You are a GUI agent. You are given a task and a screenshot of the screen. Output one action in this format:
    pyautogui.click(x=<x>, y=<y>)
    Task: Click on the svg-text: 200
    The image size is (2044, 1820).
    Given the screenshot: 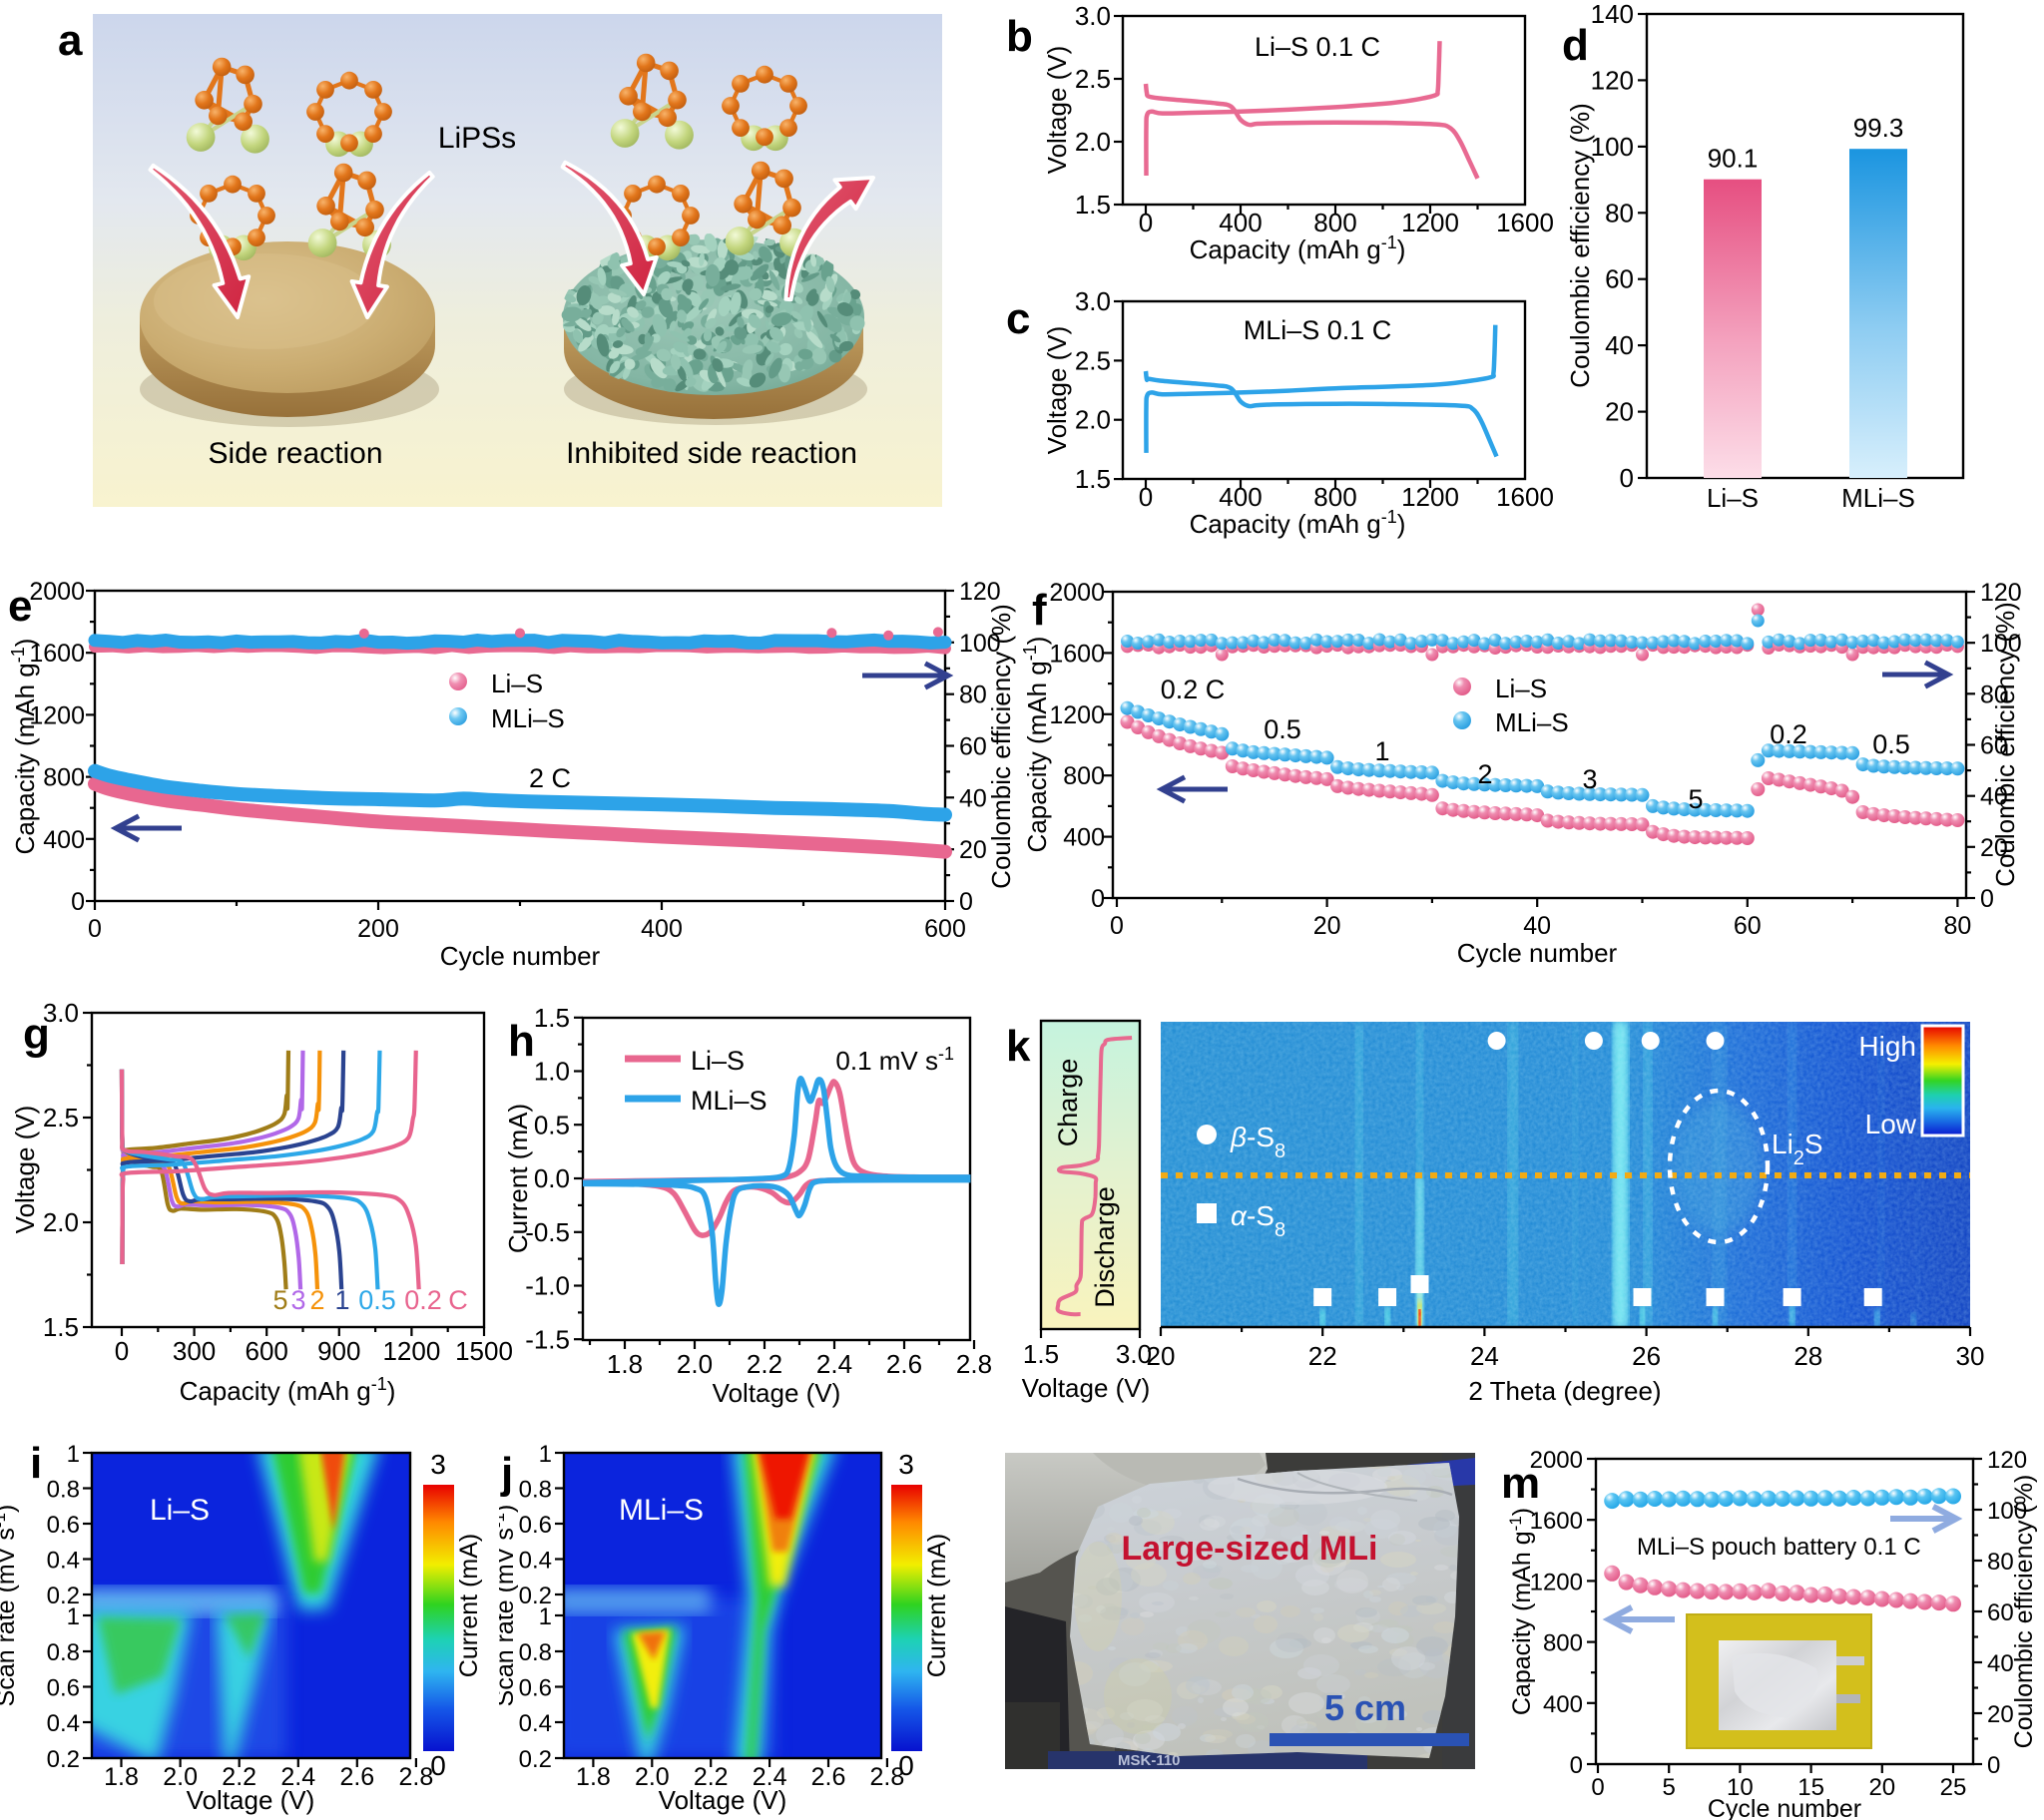 What is the action you would take?
    pyautogui.click(x=378, y=929)
    